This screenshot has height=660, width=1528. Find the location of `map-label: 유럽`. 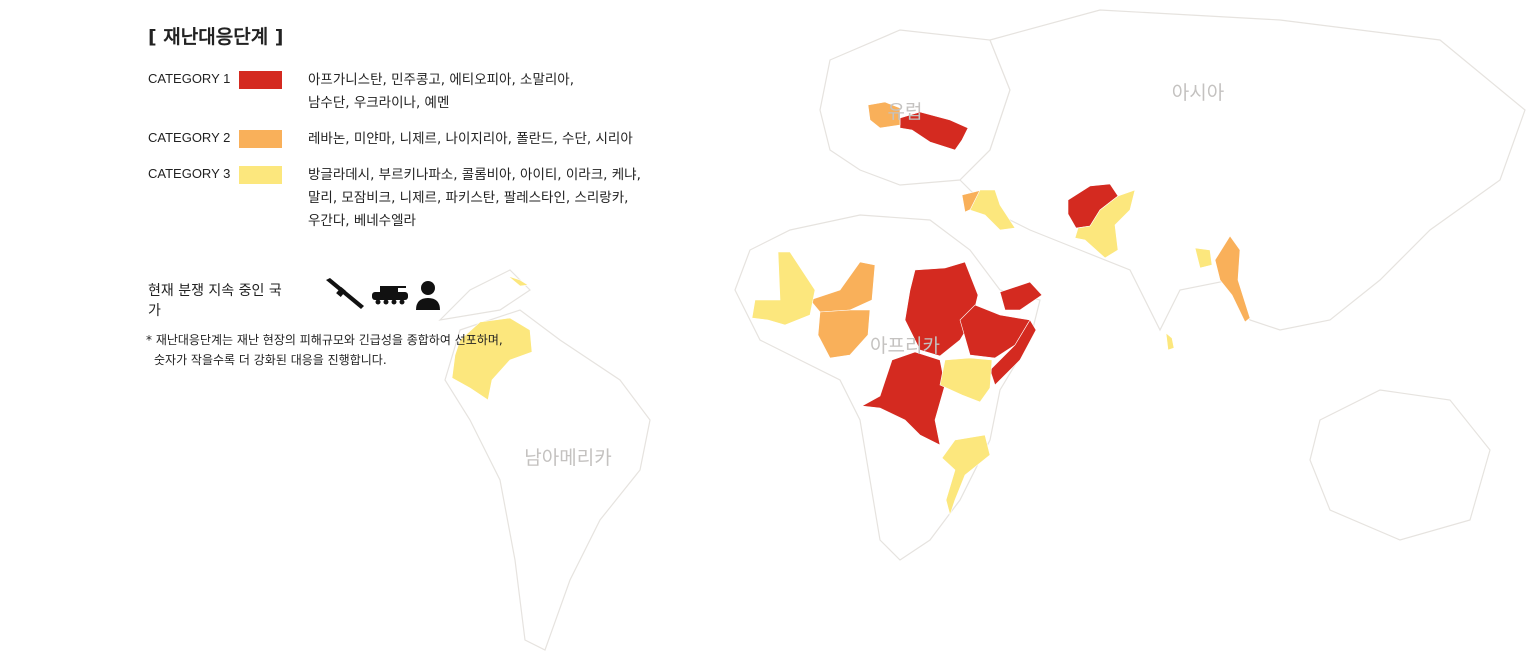

map-label: 유럽 is located at coordinates (905, 112).